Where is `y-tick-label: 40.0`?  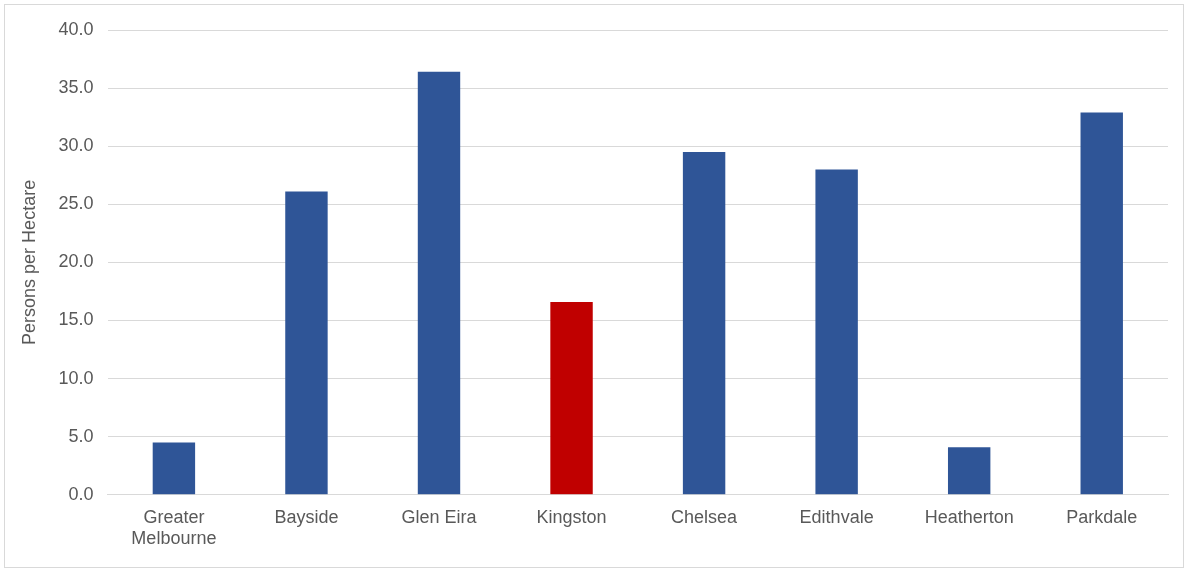 y-tick-label: 40.0 is located at coordinates (76, 28).